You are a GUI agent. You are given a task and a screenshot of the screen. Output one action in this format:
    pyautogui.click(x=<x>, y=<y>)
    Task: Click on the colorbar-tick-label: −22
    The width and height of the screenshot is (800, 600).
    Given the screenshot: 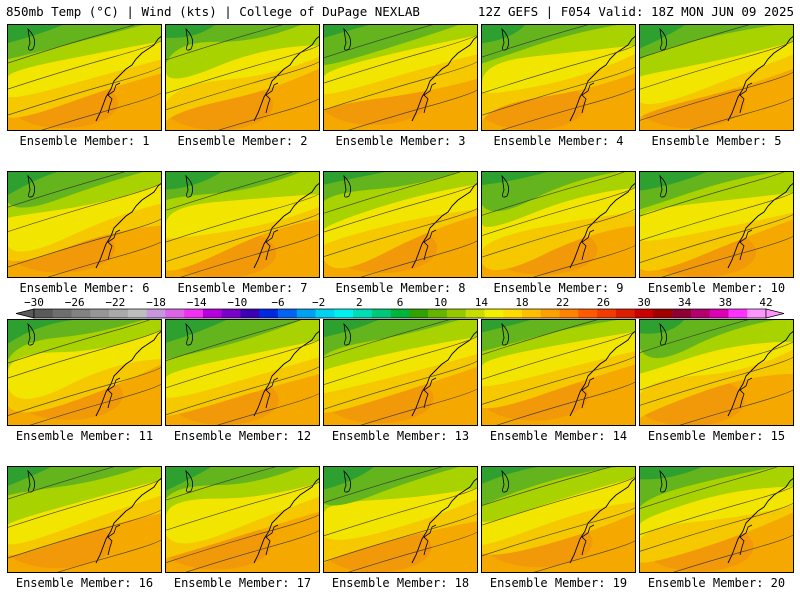 What is the action you would take?
    pyautogui.click(x=115, y=302)
    